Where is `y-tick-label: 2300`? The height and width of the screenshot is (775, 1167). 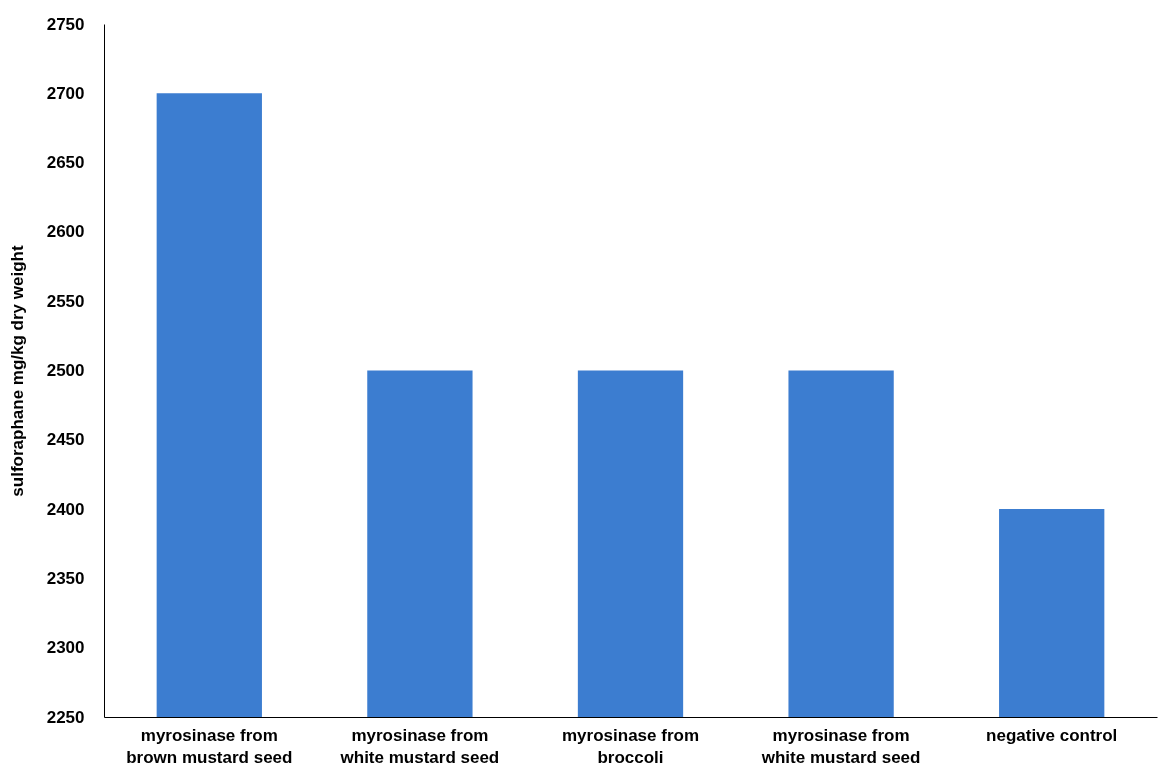 y-tick-label: 2300 is located at coordinates (65, 648).